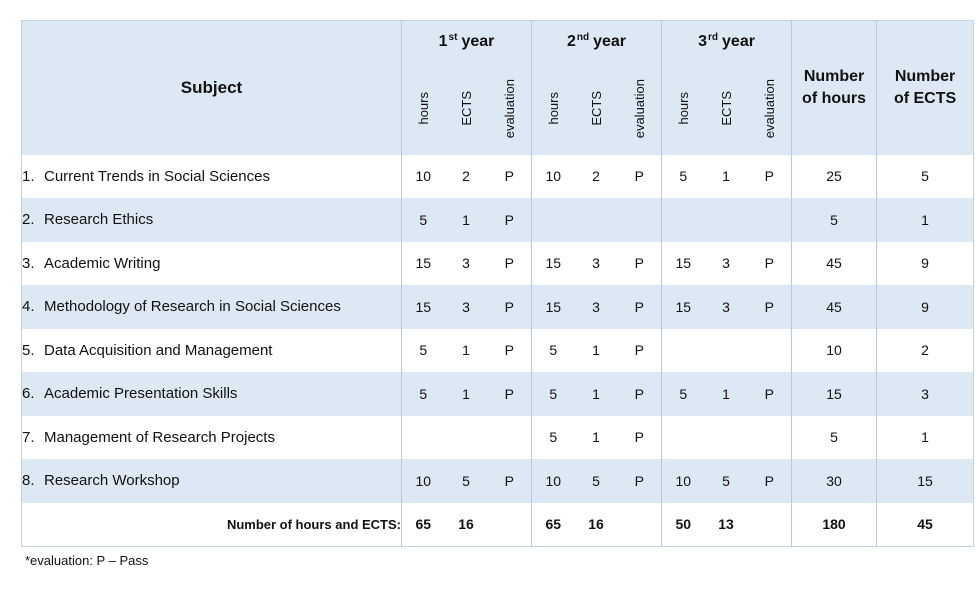 The width and height of the screenshot is (976, 590). Describe the element at coordinates (726, 524) in the screenshot. I see `total-y3-ects: 13` at that location.